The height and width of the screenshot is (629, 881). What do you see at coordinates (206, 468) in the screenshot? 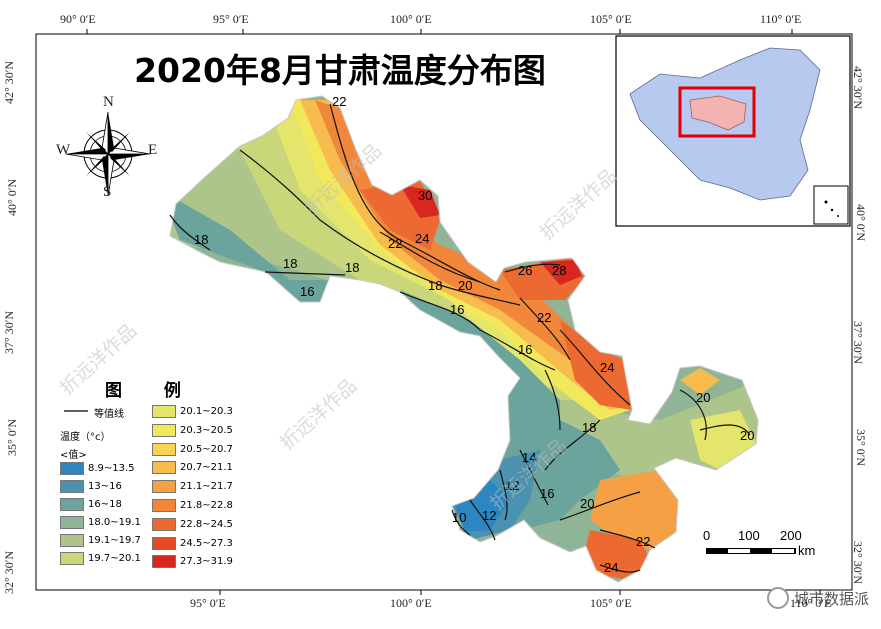
I see `legend-range-label: 20.7~21.1` at bounding box center [206, 468].